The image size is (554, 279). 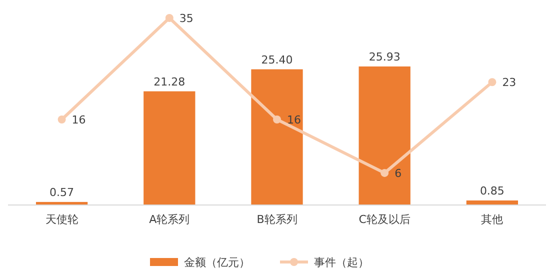 What do you see at coordinates (186, 18) in the screenshot?
I see `data-label: 35` at bounding box center [186, 18].